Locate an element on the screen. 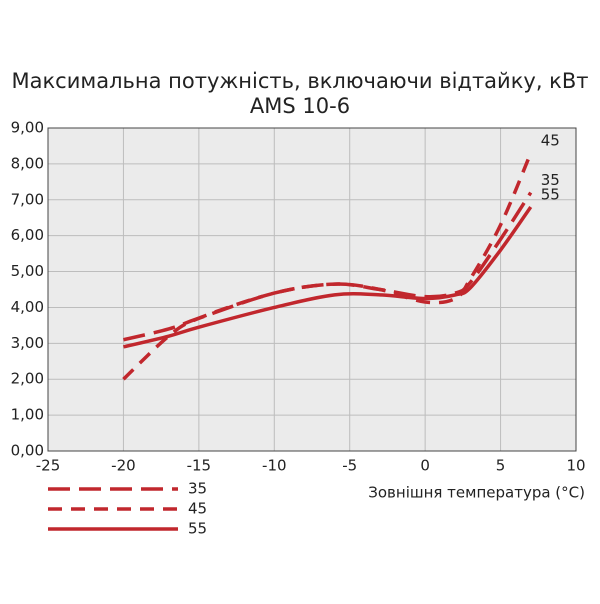  series-end-label: 45 is located at coordinates (550, 141).